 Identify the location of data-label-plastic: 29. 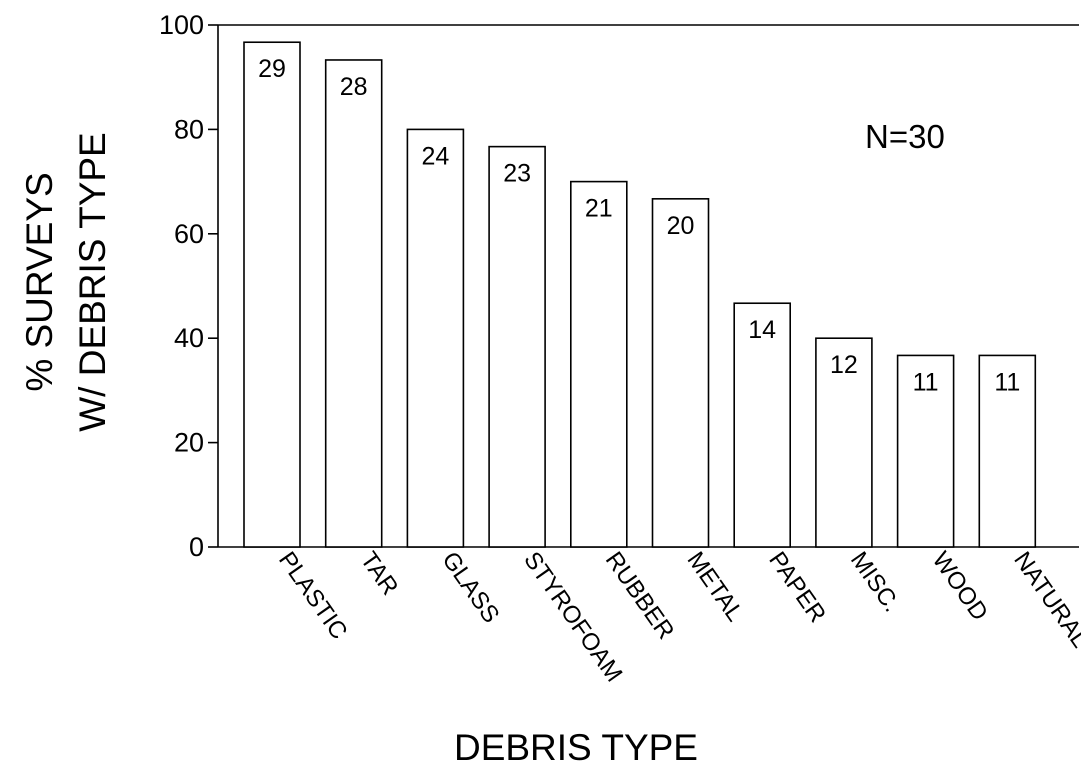
(272, 69).